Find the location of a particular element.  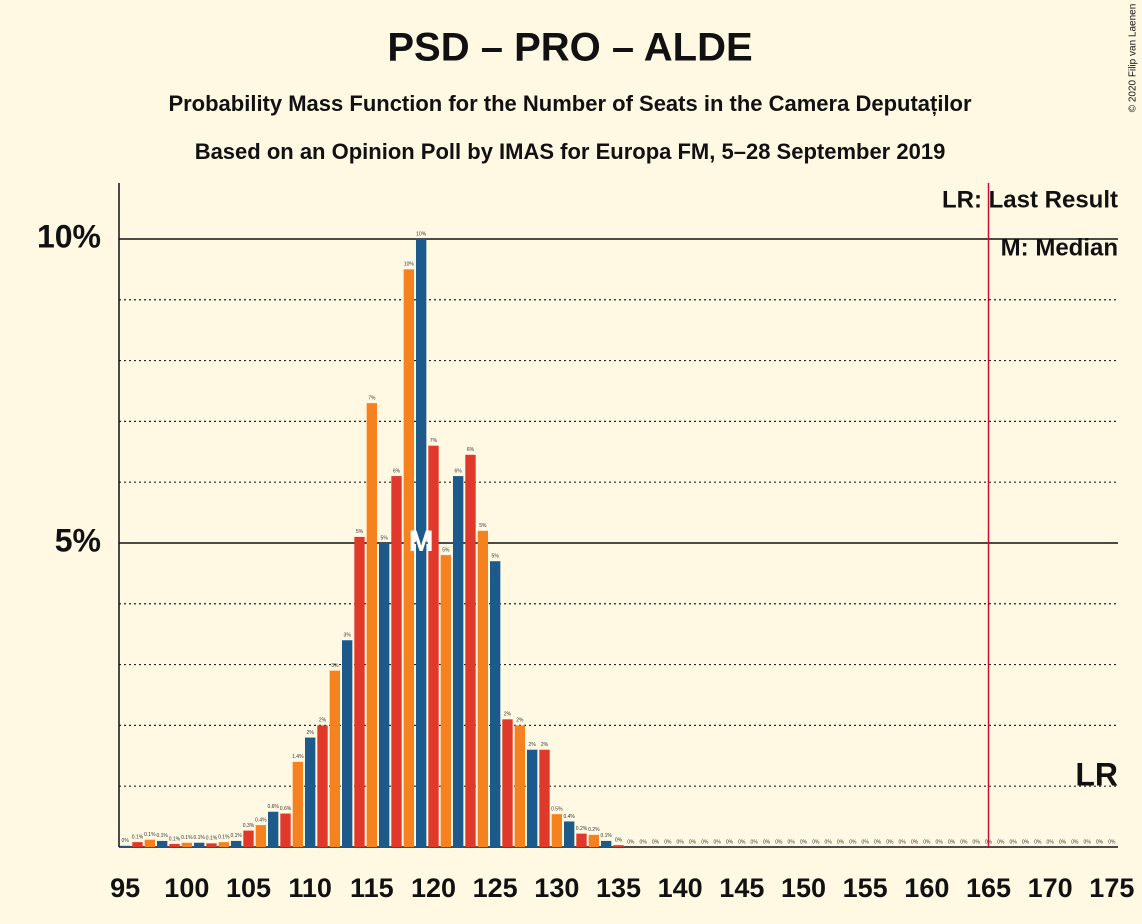

value-label: 0.3% is located at coordinates (249, 826).